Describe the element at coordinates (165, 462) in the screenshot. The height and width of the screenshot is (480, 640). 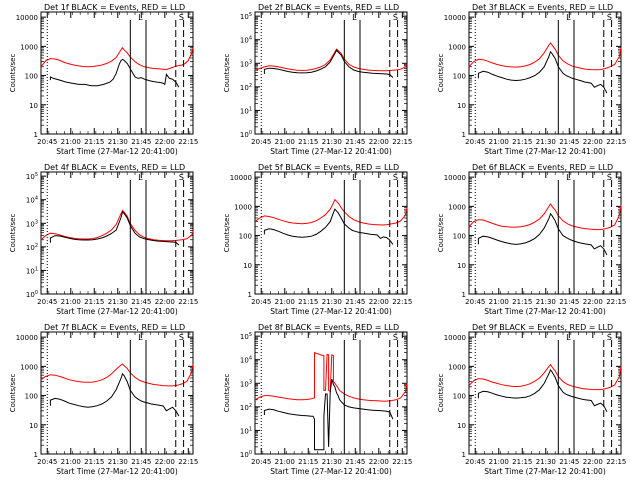
I see `x-tick-label: 22:00` at that location.